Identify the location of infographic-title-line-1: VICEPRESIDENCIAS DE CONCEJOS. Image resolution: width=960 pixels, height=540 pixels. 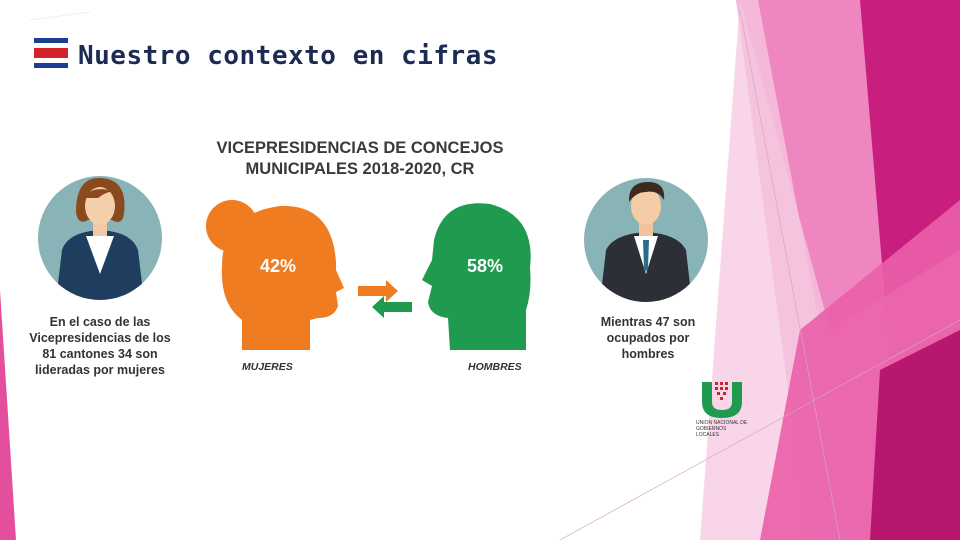
(360, 148).